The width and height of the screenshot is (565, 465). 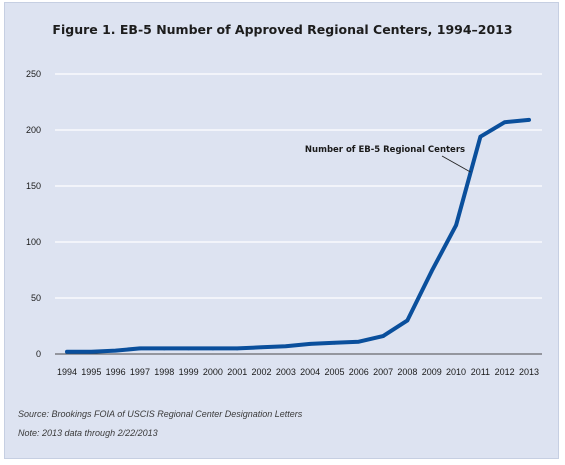 What do you see at coordinates (388, 159) in the screenshot?
I see `annotation-layer: Number of EB-5 Regional Centers` at bounding box center [388, 159].